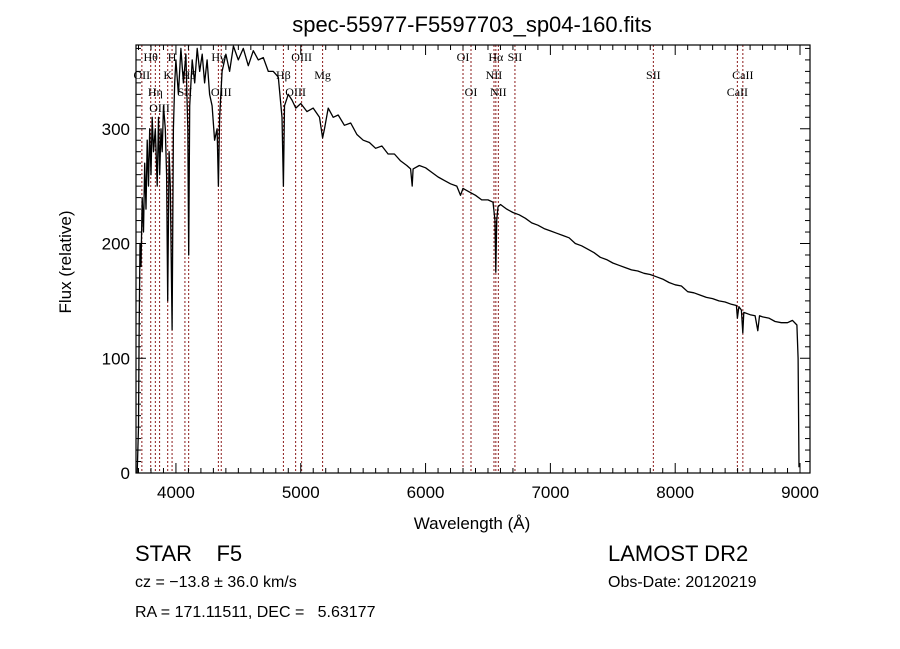 The height and width of the screenshot is (649, 900). Describe the element at coordinates (496, 57) in the screenshot. I see `line-marker-label: Hα` at that location.